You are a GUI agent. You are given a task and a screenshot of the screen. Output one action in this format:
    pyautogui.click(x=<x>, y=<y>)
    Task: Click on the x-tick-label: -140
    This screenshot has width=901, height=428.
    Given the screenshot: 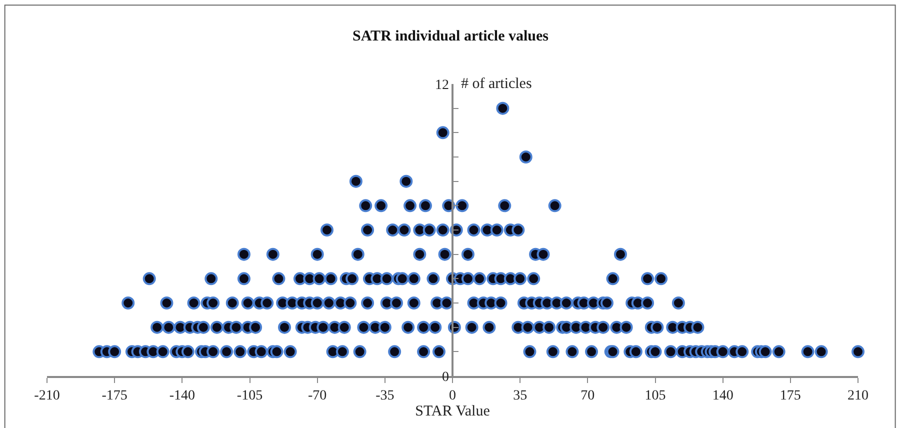 What is the action you would take?
    pyautogui.click(x=182, y=396)
    